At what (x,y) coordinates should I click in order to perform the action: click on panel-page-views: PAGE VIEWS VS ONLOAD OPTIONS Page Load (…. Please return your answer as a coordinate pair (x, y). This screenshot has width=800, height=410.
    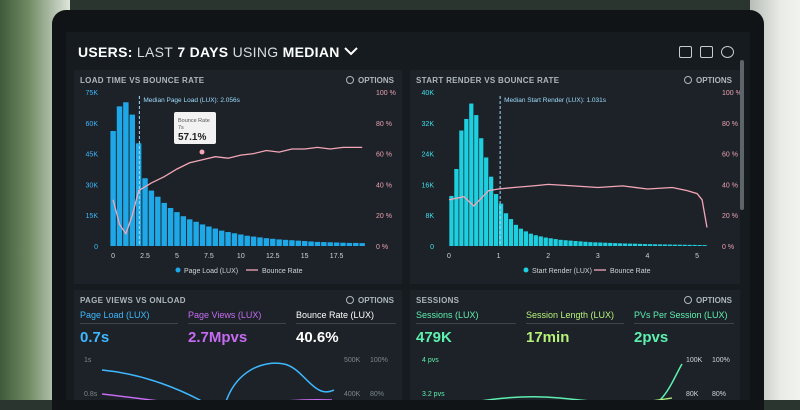
    Looking at the image, I should click on (238, 345).